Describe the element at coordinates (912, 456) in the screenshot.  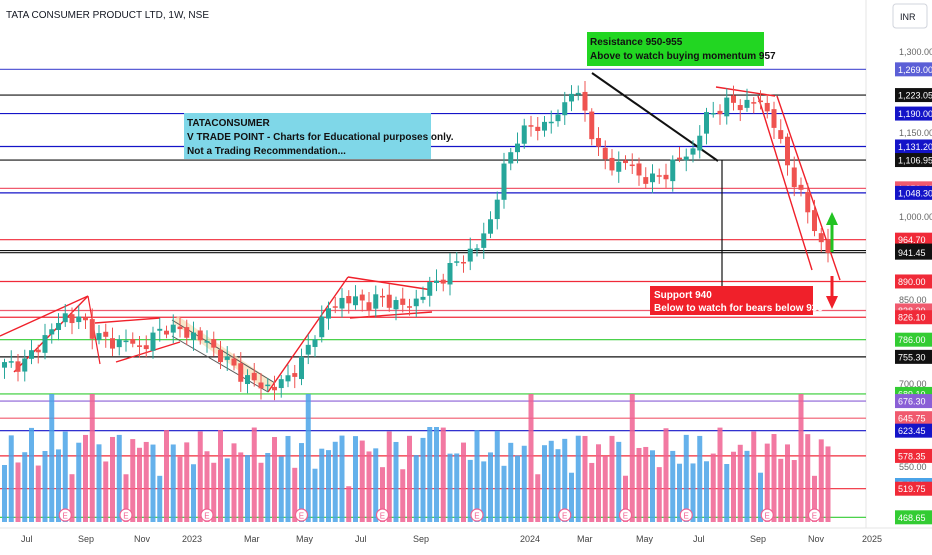
I see `level-label: 578.35` at that location.